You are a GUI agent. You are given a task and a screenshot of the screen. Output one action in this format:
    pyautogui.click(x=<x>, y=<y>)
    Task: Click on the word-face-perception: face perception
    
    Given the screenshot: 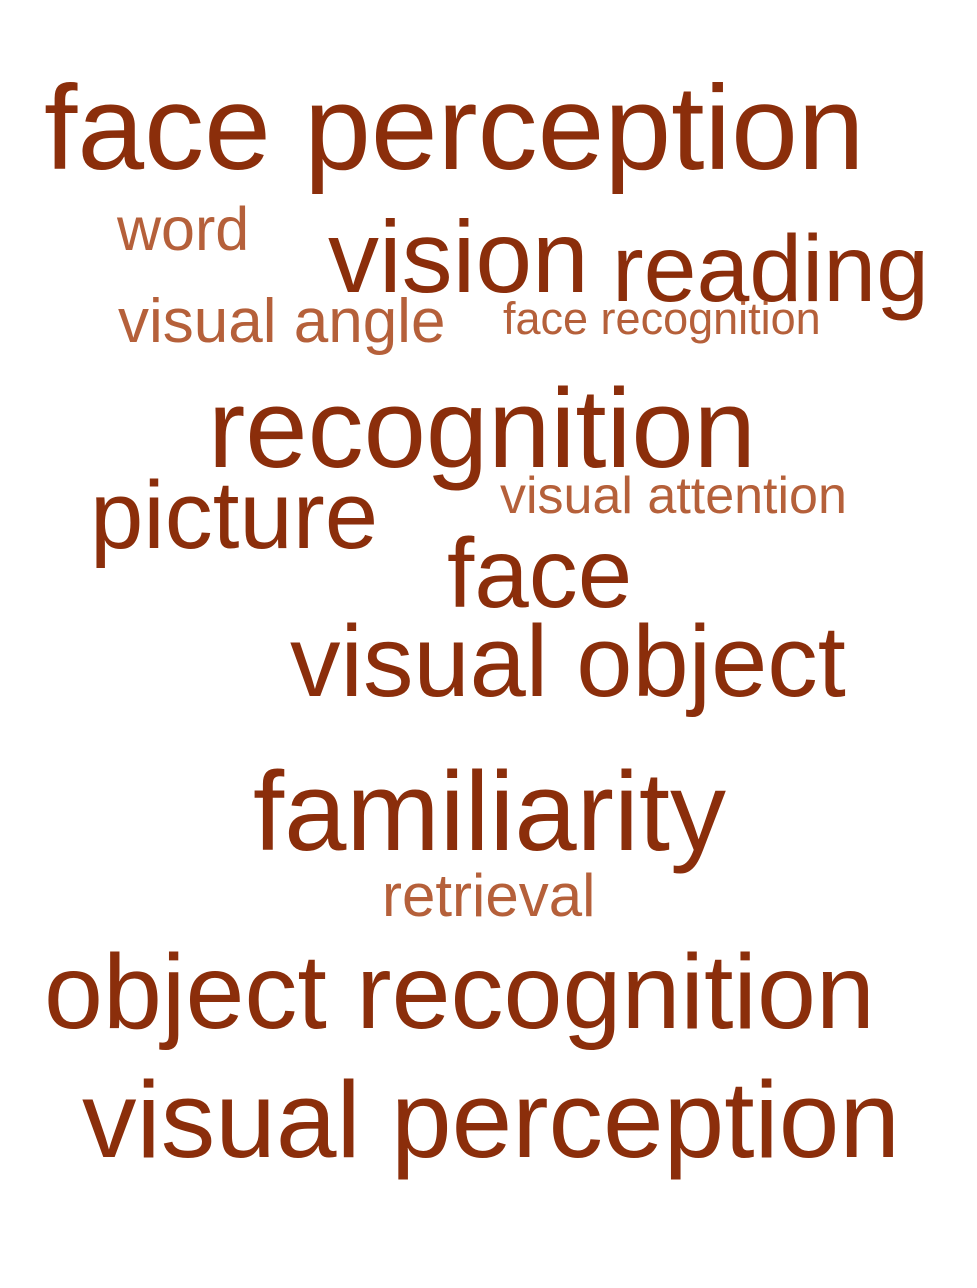 What is the action you would take?
    pyautogui.click(x=454, y=128)
    